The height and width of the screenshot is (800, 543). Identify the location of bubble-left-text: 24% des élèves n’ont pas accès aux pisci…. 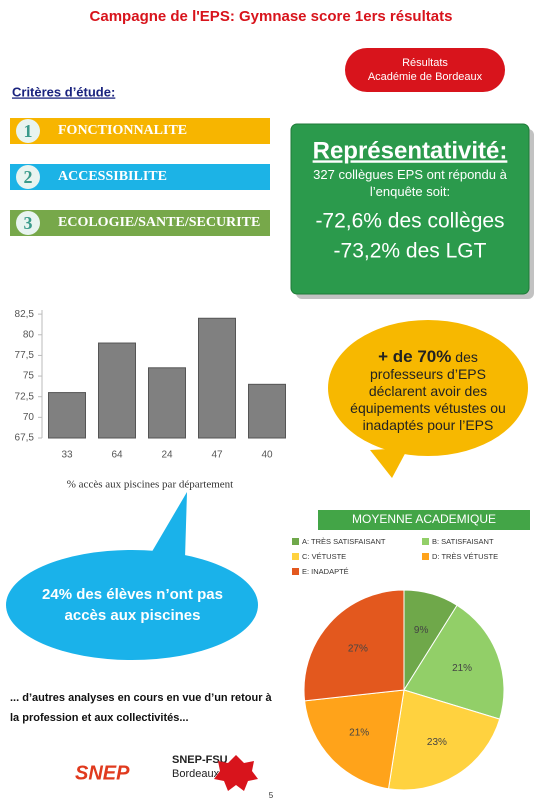
(132, 605).